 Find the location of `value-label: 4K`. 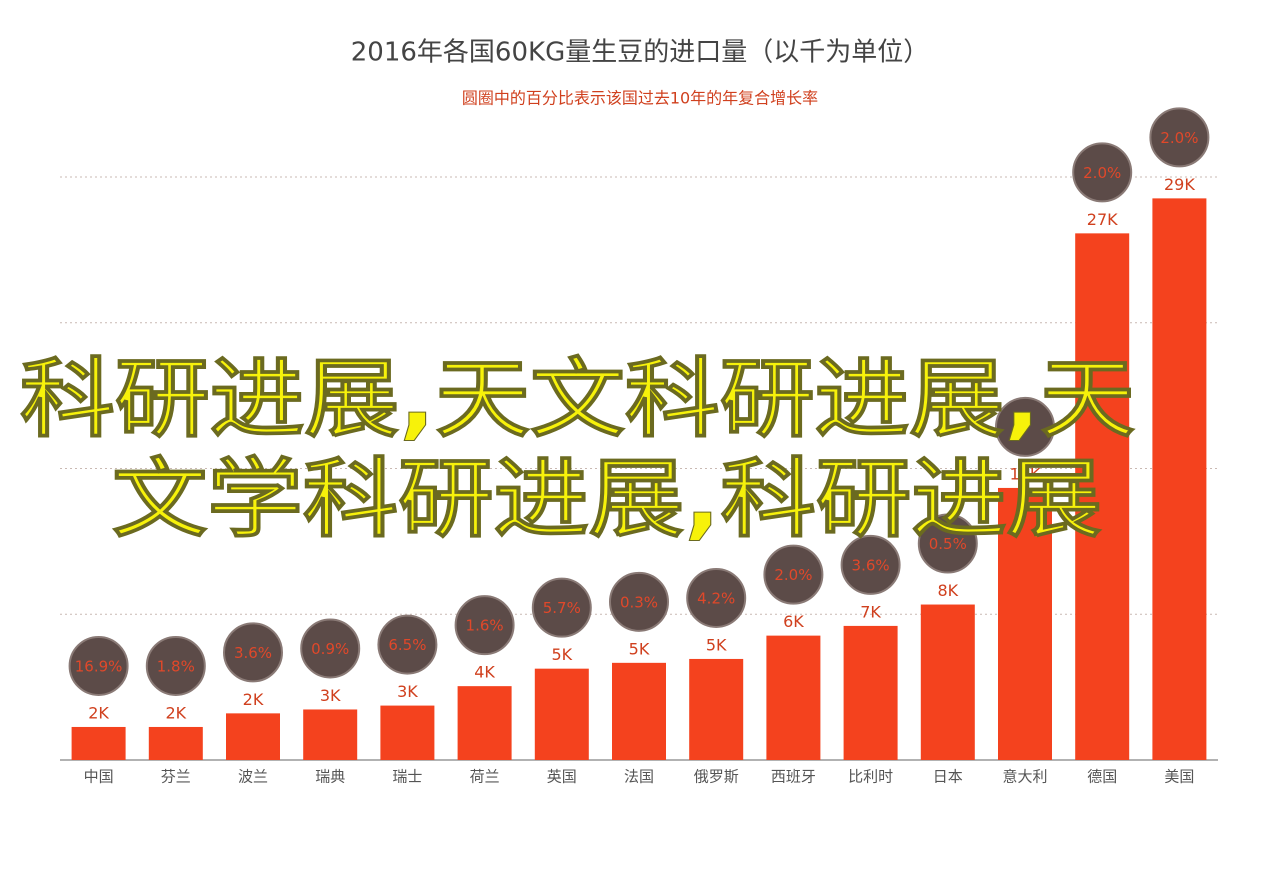

value-label: 4K is located at coordinates (484, 672).